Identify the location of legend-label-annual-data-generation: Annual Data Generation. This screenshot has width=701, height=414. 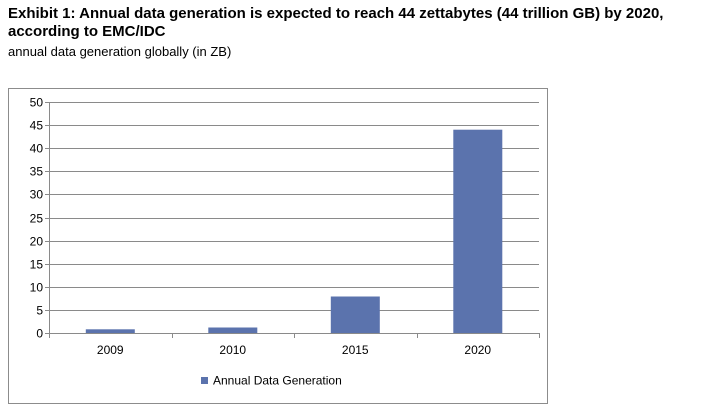
(277, 381).